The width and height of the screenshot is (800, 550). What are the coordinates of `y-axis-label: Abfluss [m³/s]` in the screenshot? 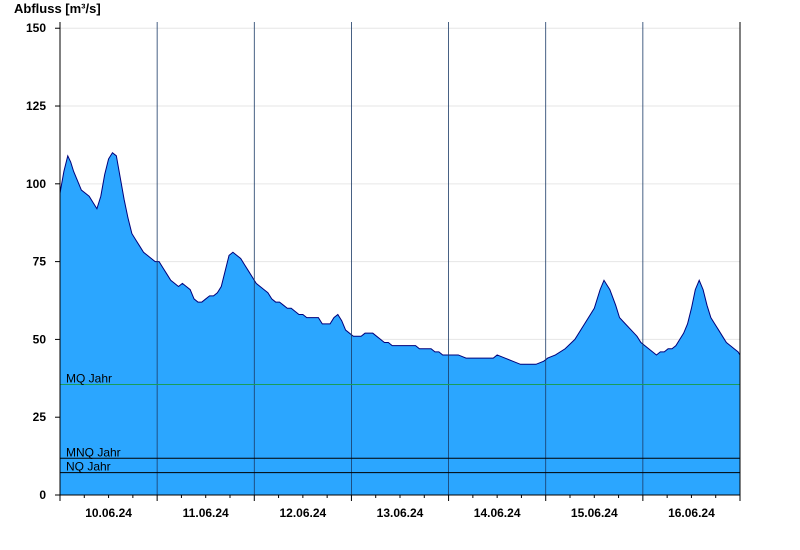 It's located at (57, 8).